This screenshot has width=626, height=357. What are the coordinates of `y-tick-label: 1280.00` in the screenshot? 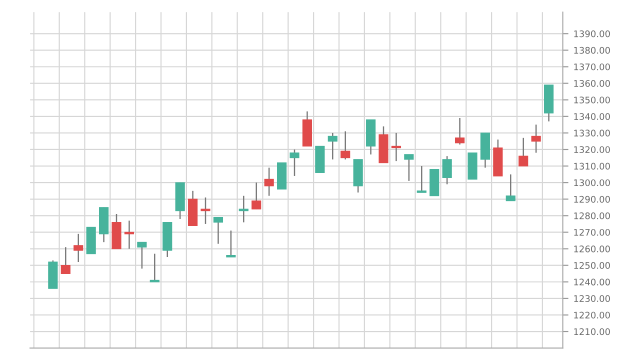 It's located at (592, 216).